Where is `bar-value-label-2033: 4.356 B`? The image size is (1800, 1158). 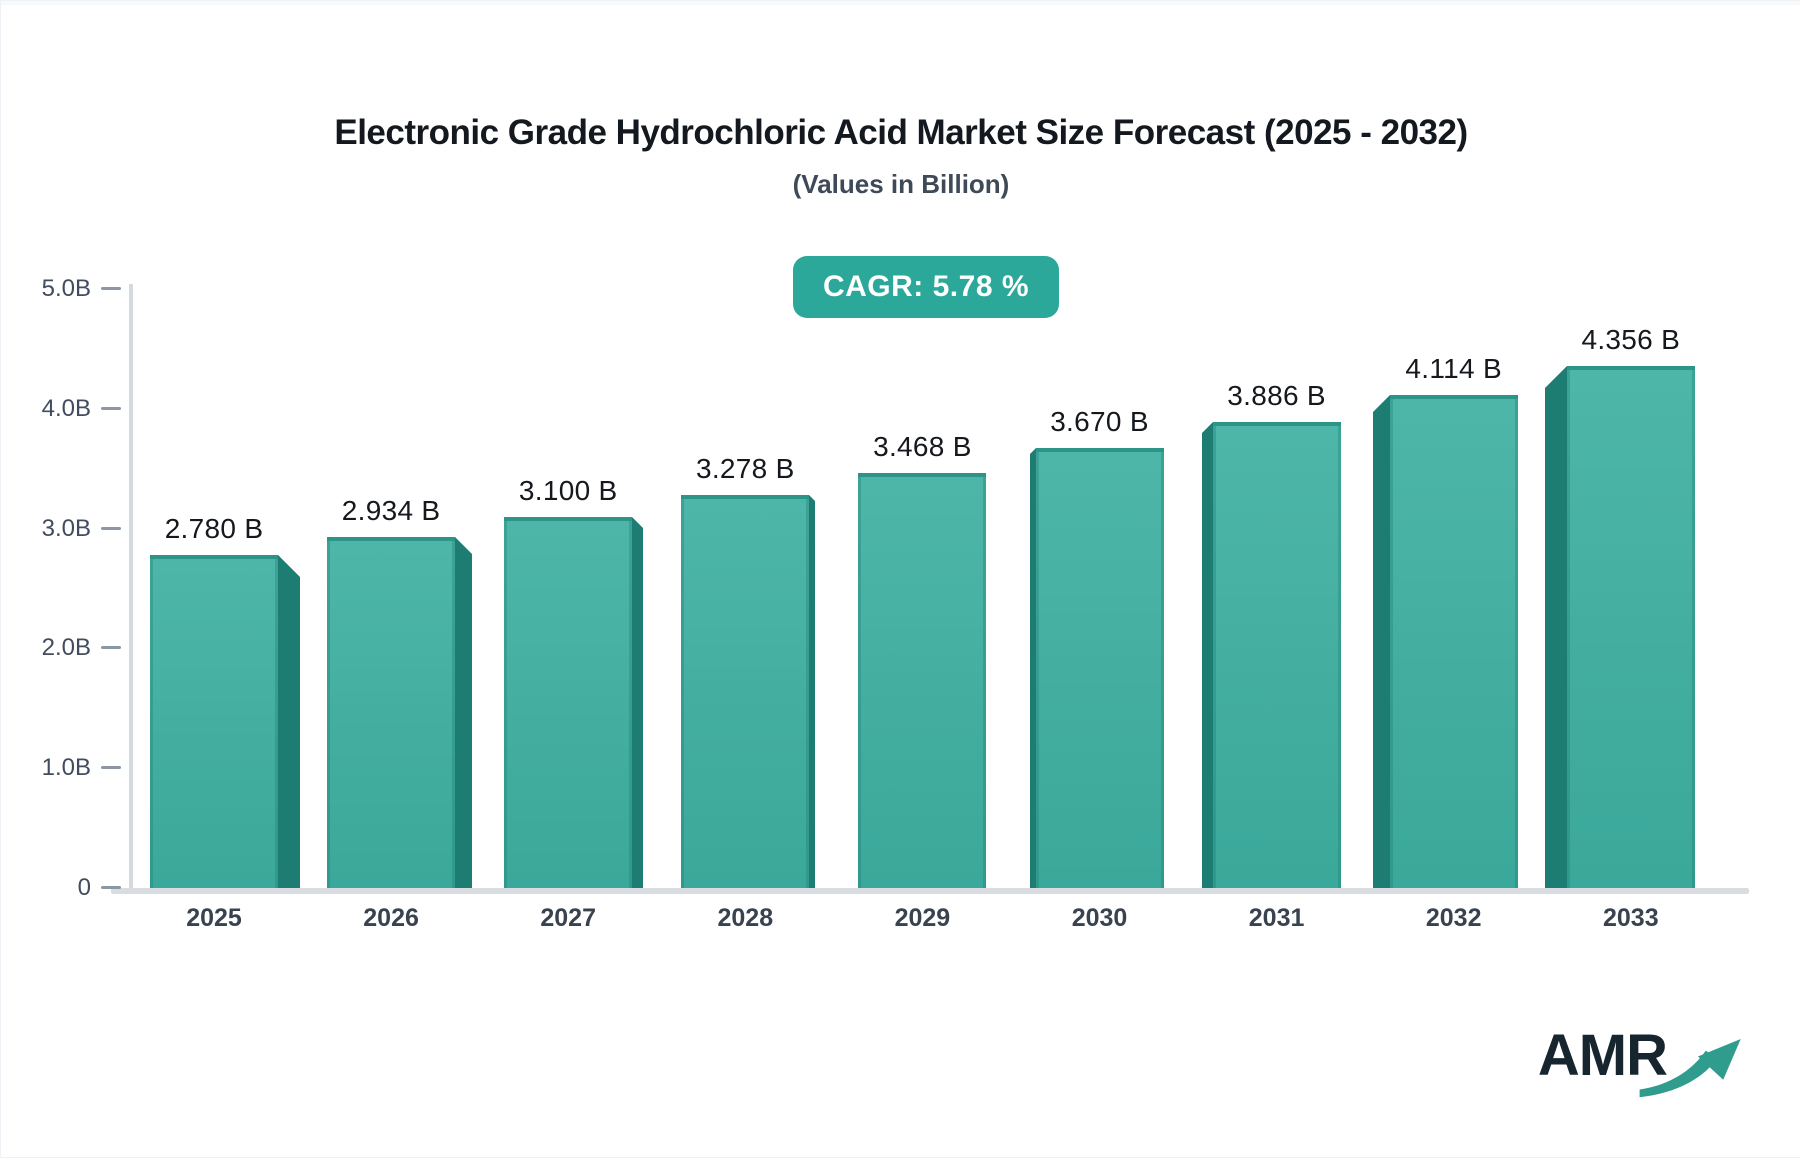
bar-value-label-2033: 4.356 B is located at coordinates (1631, 339).